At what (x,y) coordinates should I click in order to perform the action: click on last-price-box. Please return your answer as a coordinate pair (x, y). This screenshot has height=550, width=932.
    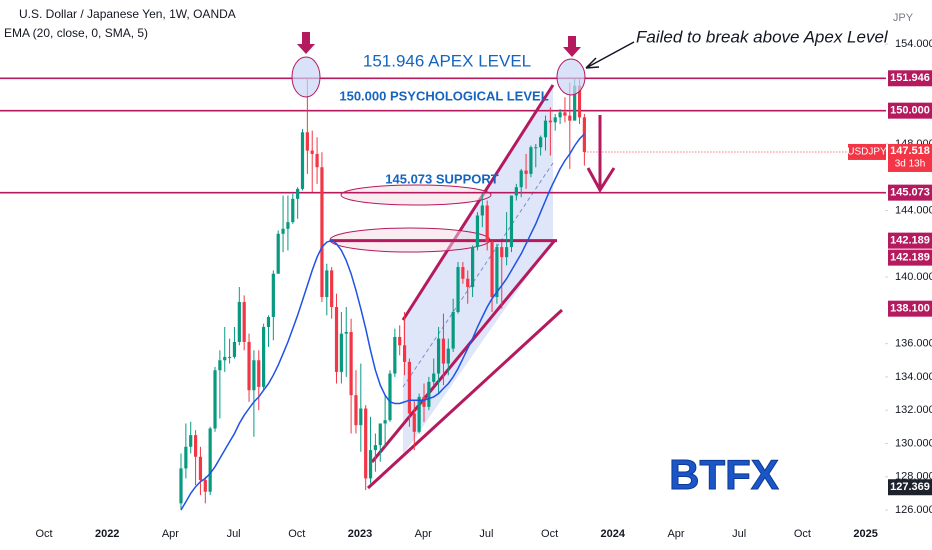
    Looking at the image, I should click on (910, 157).